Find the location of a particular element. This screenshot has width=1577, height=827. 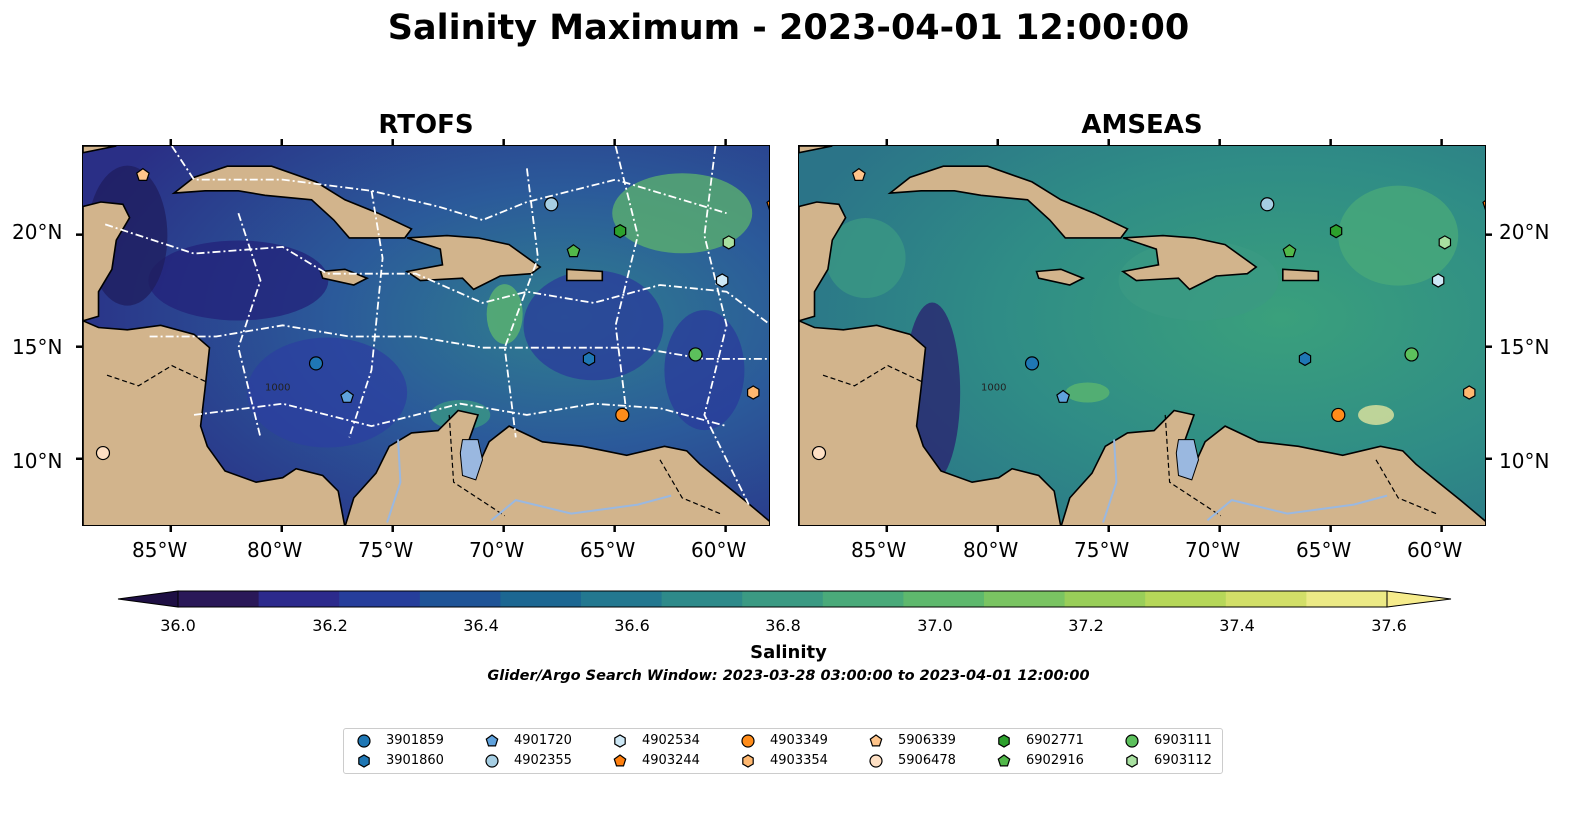

isobath-label: 1000 is located at coordinates (277, 387).